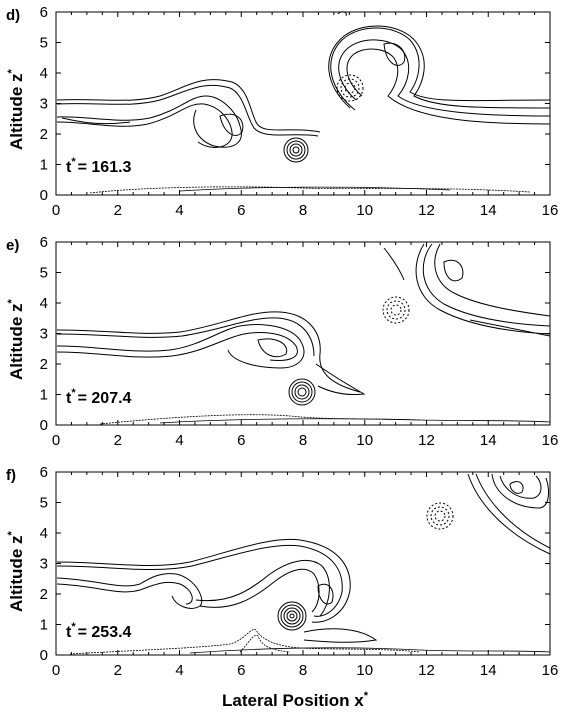  I want to click on panel-label: d), so click(13, 15).